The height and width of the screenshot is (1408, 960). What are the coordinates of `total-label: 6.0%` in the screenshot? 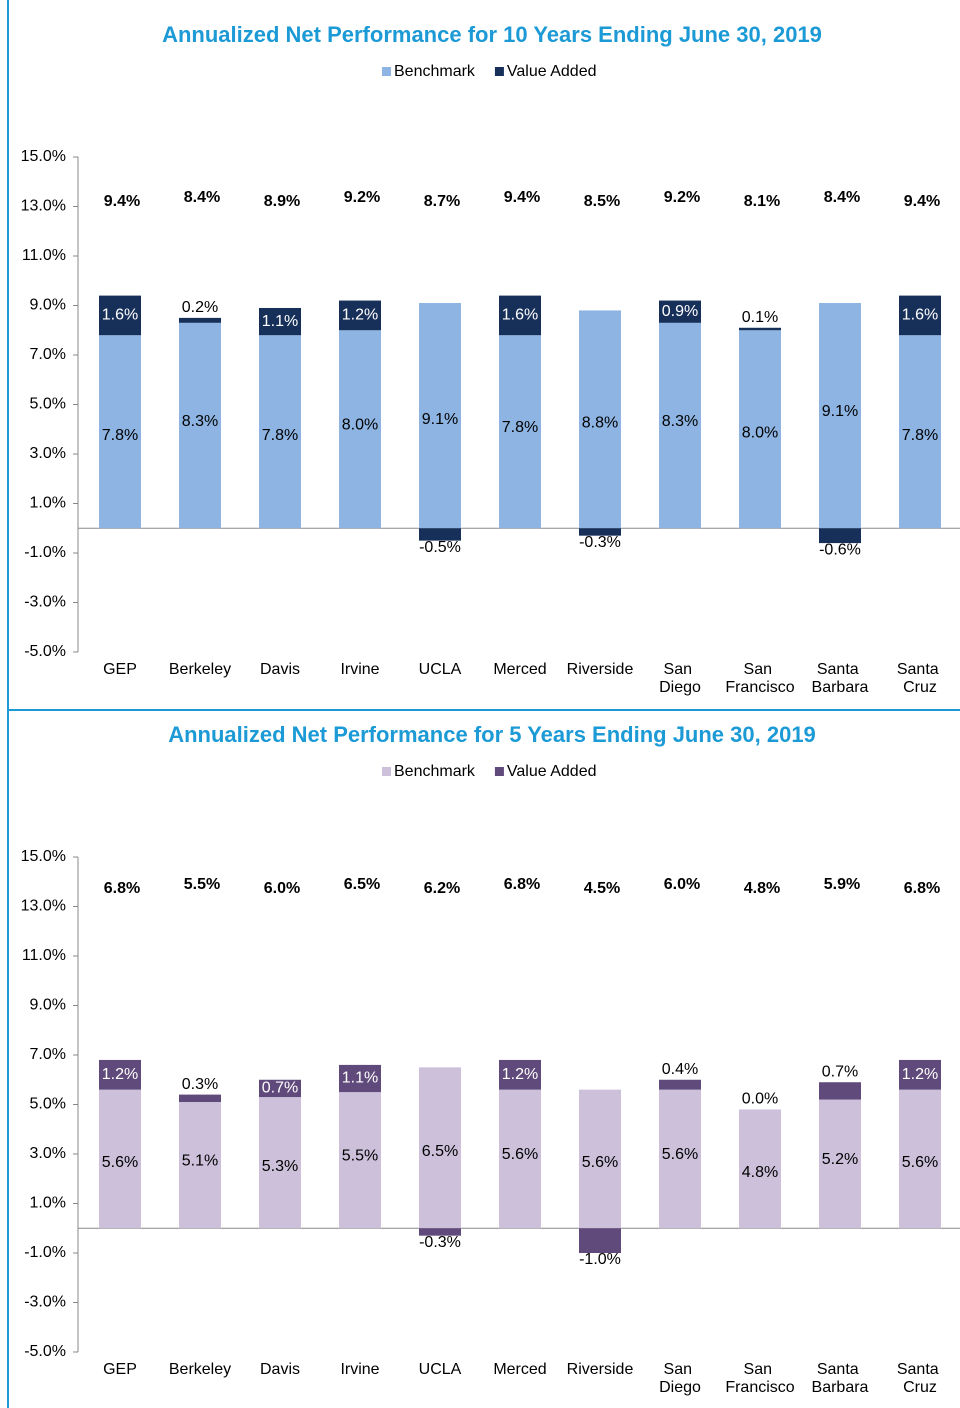 It's located at (282, 888).